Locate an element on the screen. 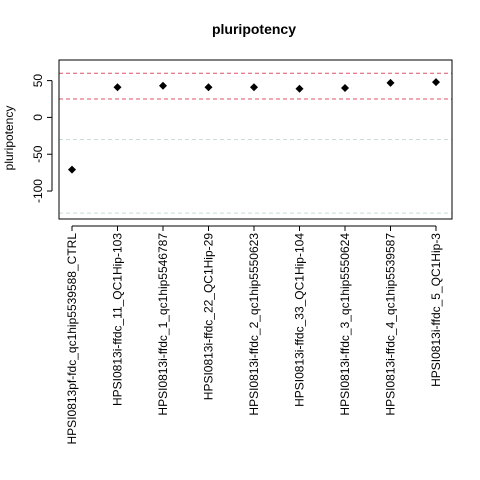  y-tick-label-2: 0 is located at coordinates (38, 117).